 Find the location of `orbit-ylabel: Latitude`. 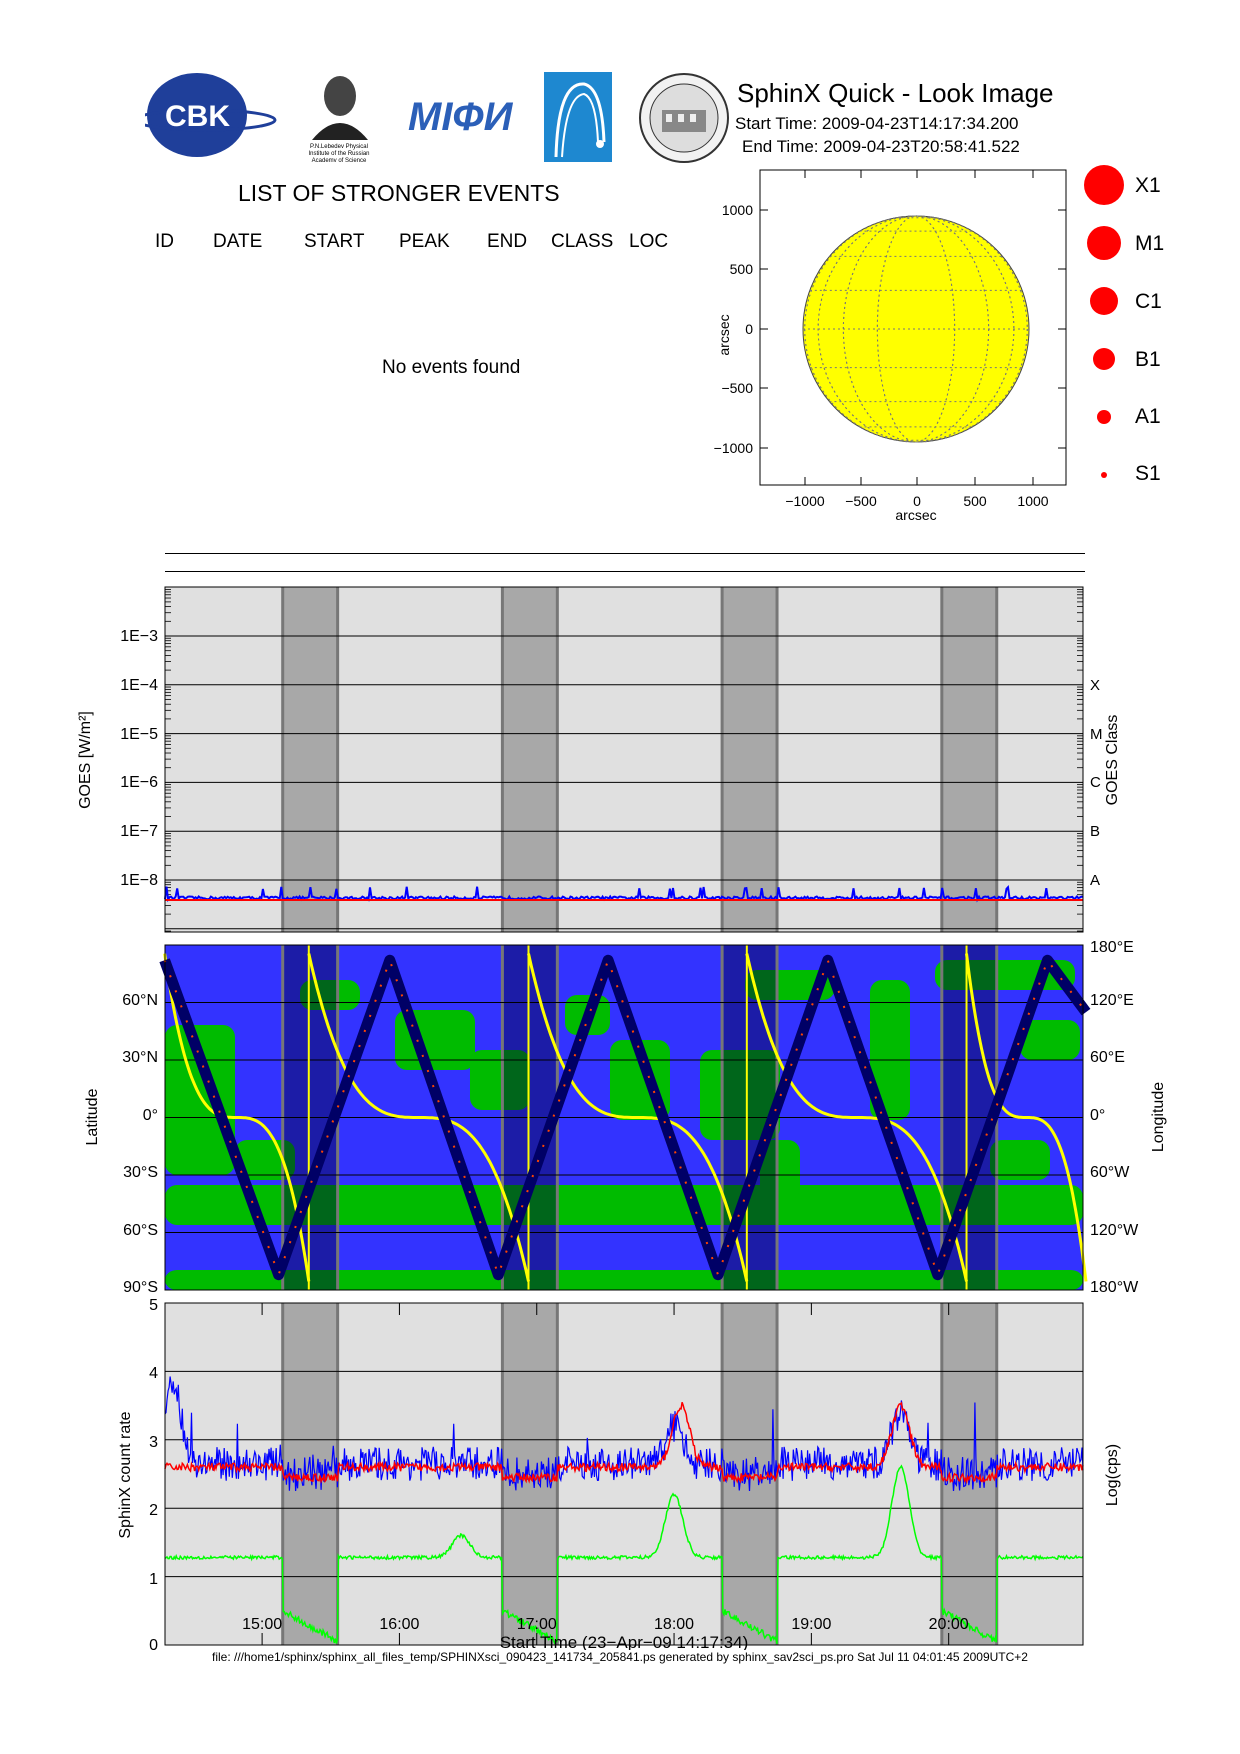

orbit-ylabel: Latitude is located at coordinates (92, 1116).